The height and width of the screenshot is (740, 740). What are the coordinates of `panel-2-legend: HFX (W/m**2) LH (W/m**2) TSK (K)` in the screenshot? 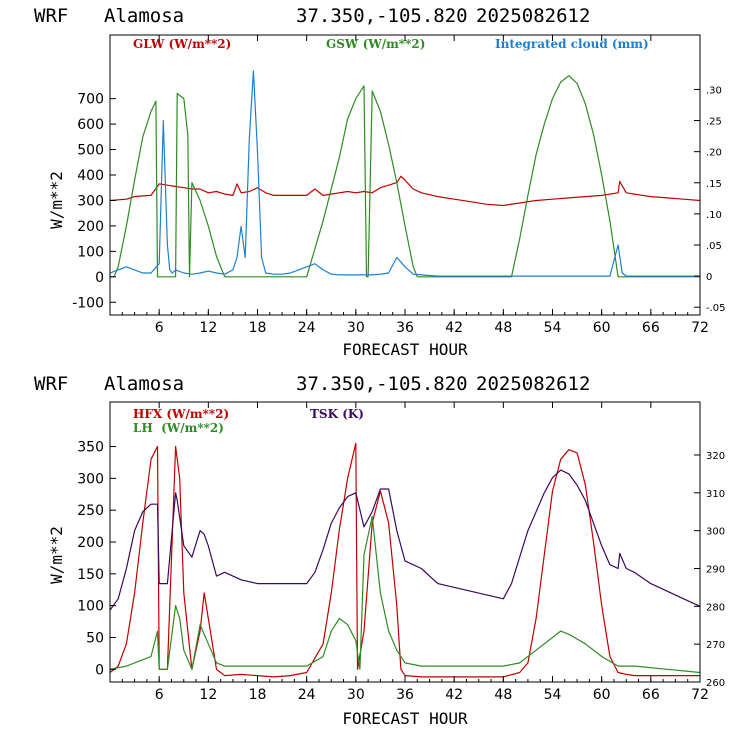 It's located at (248, 421).